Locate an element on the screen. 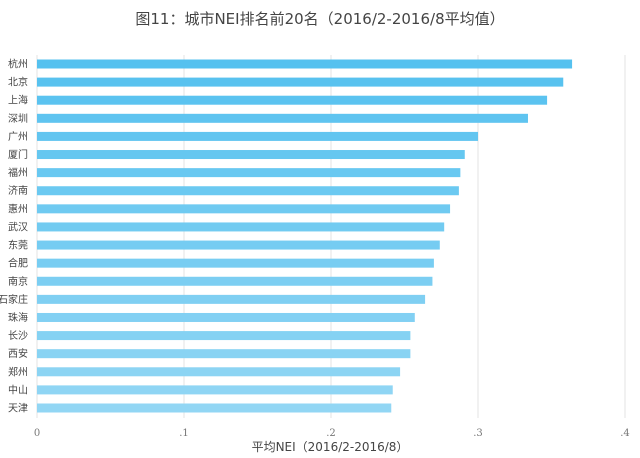 The height and width of the screenshot is (458, 640). category-label: 合肥 is located at coordinates (18, 263).